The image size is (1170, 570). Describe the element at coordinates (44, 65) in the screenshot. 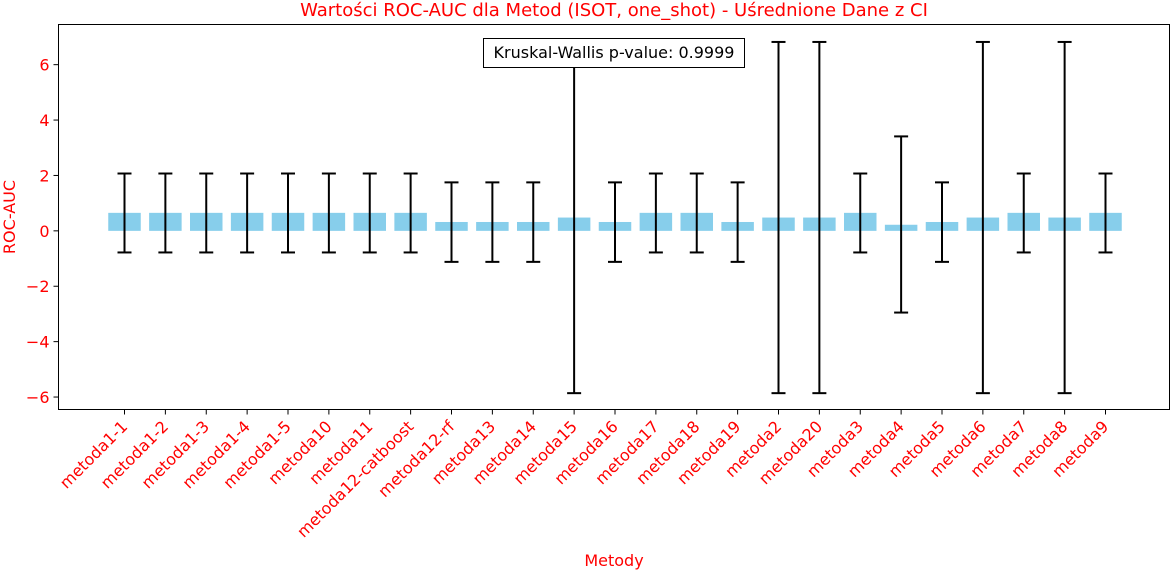

I see `y-tick-label: 6` at that location.